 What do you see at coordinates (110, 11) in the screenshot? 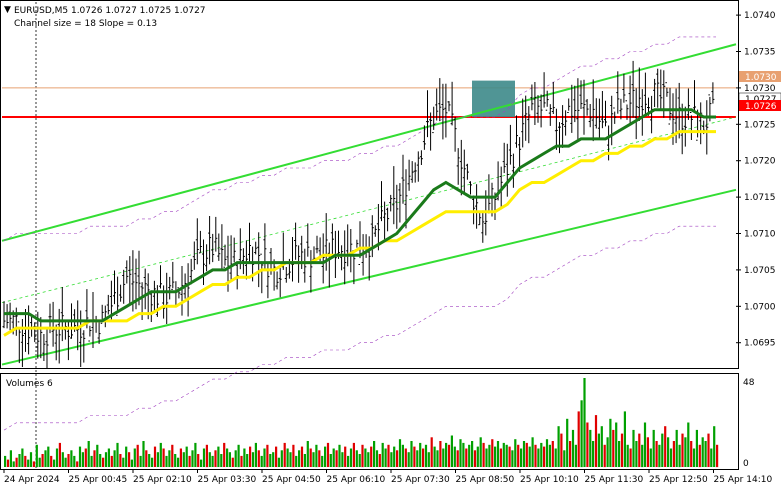
I see `symbol-line: EURUSD,M5 1.0726 1.0727 1.0725 1.0727` at bounding box center [110, 11].